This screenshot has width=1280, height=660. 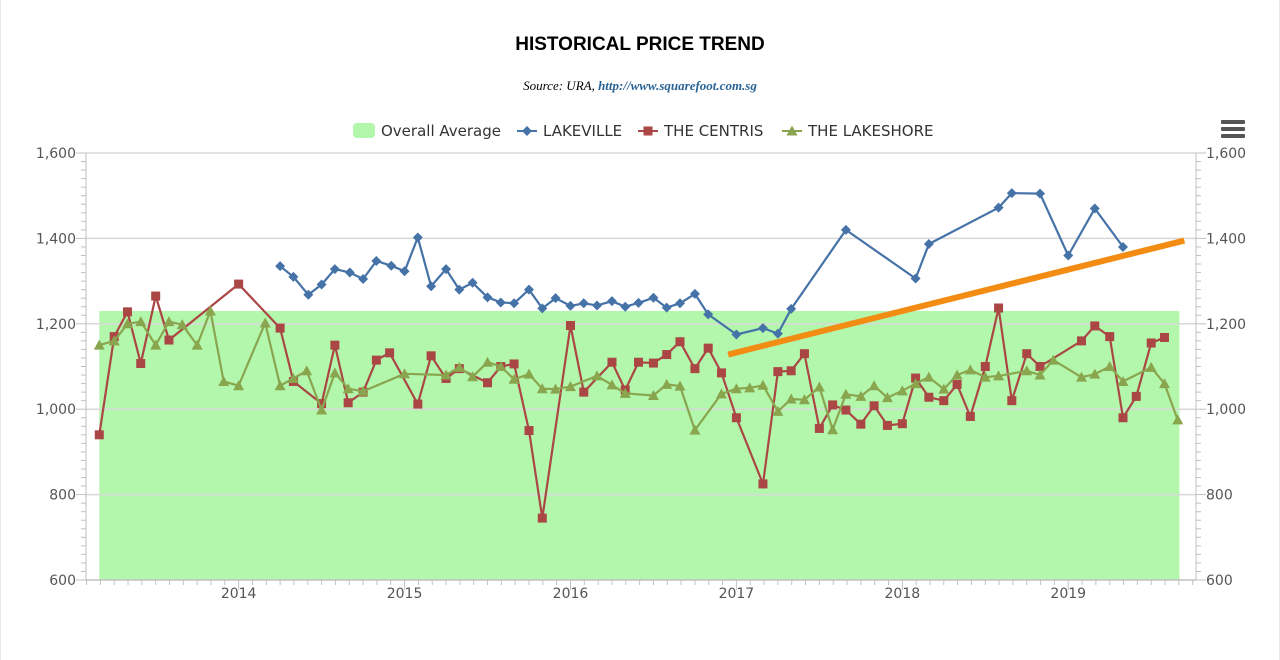 What do you see at coordinates (1226, 410) in the screenshot?
I see `y-tick-label-right: 1,000` at bounding box center [1226, 410].